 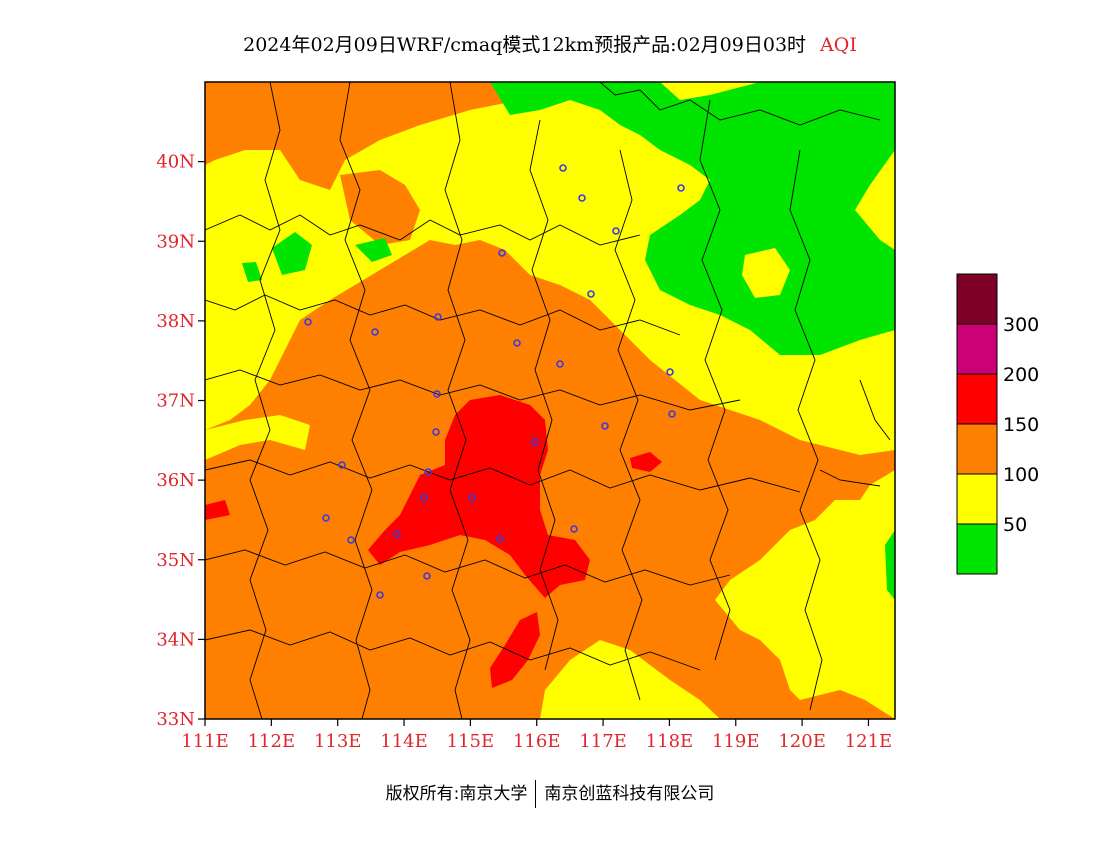 What do you see at coordinates (175, 162) in the screenshot?
I see `lat-tick-label: 40N` at bounding box center [175, 162].